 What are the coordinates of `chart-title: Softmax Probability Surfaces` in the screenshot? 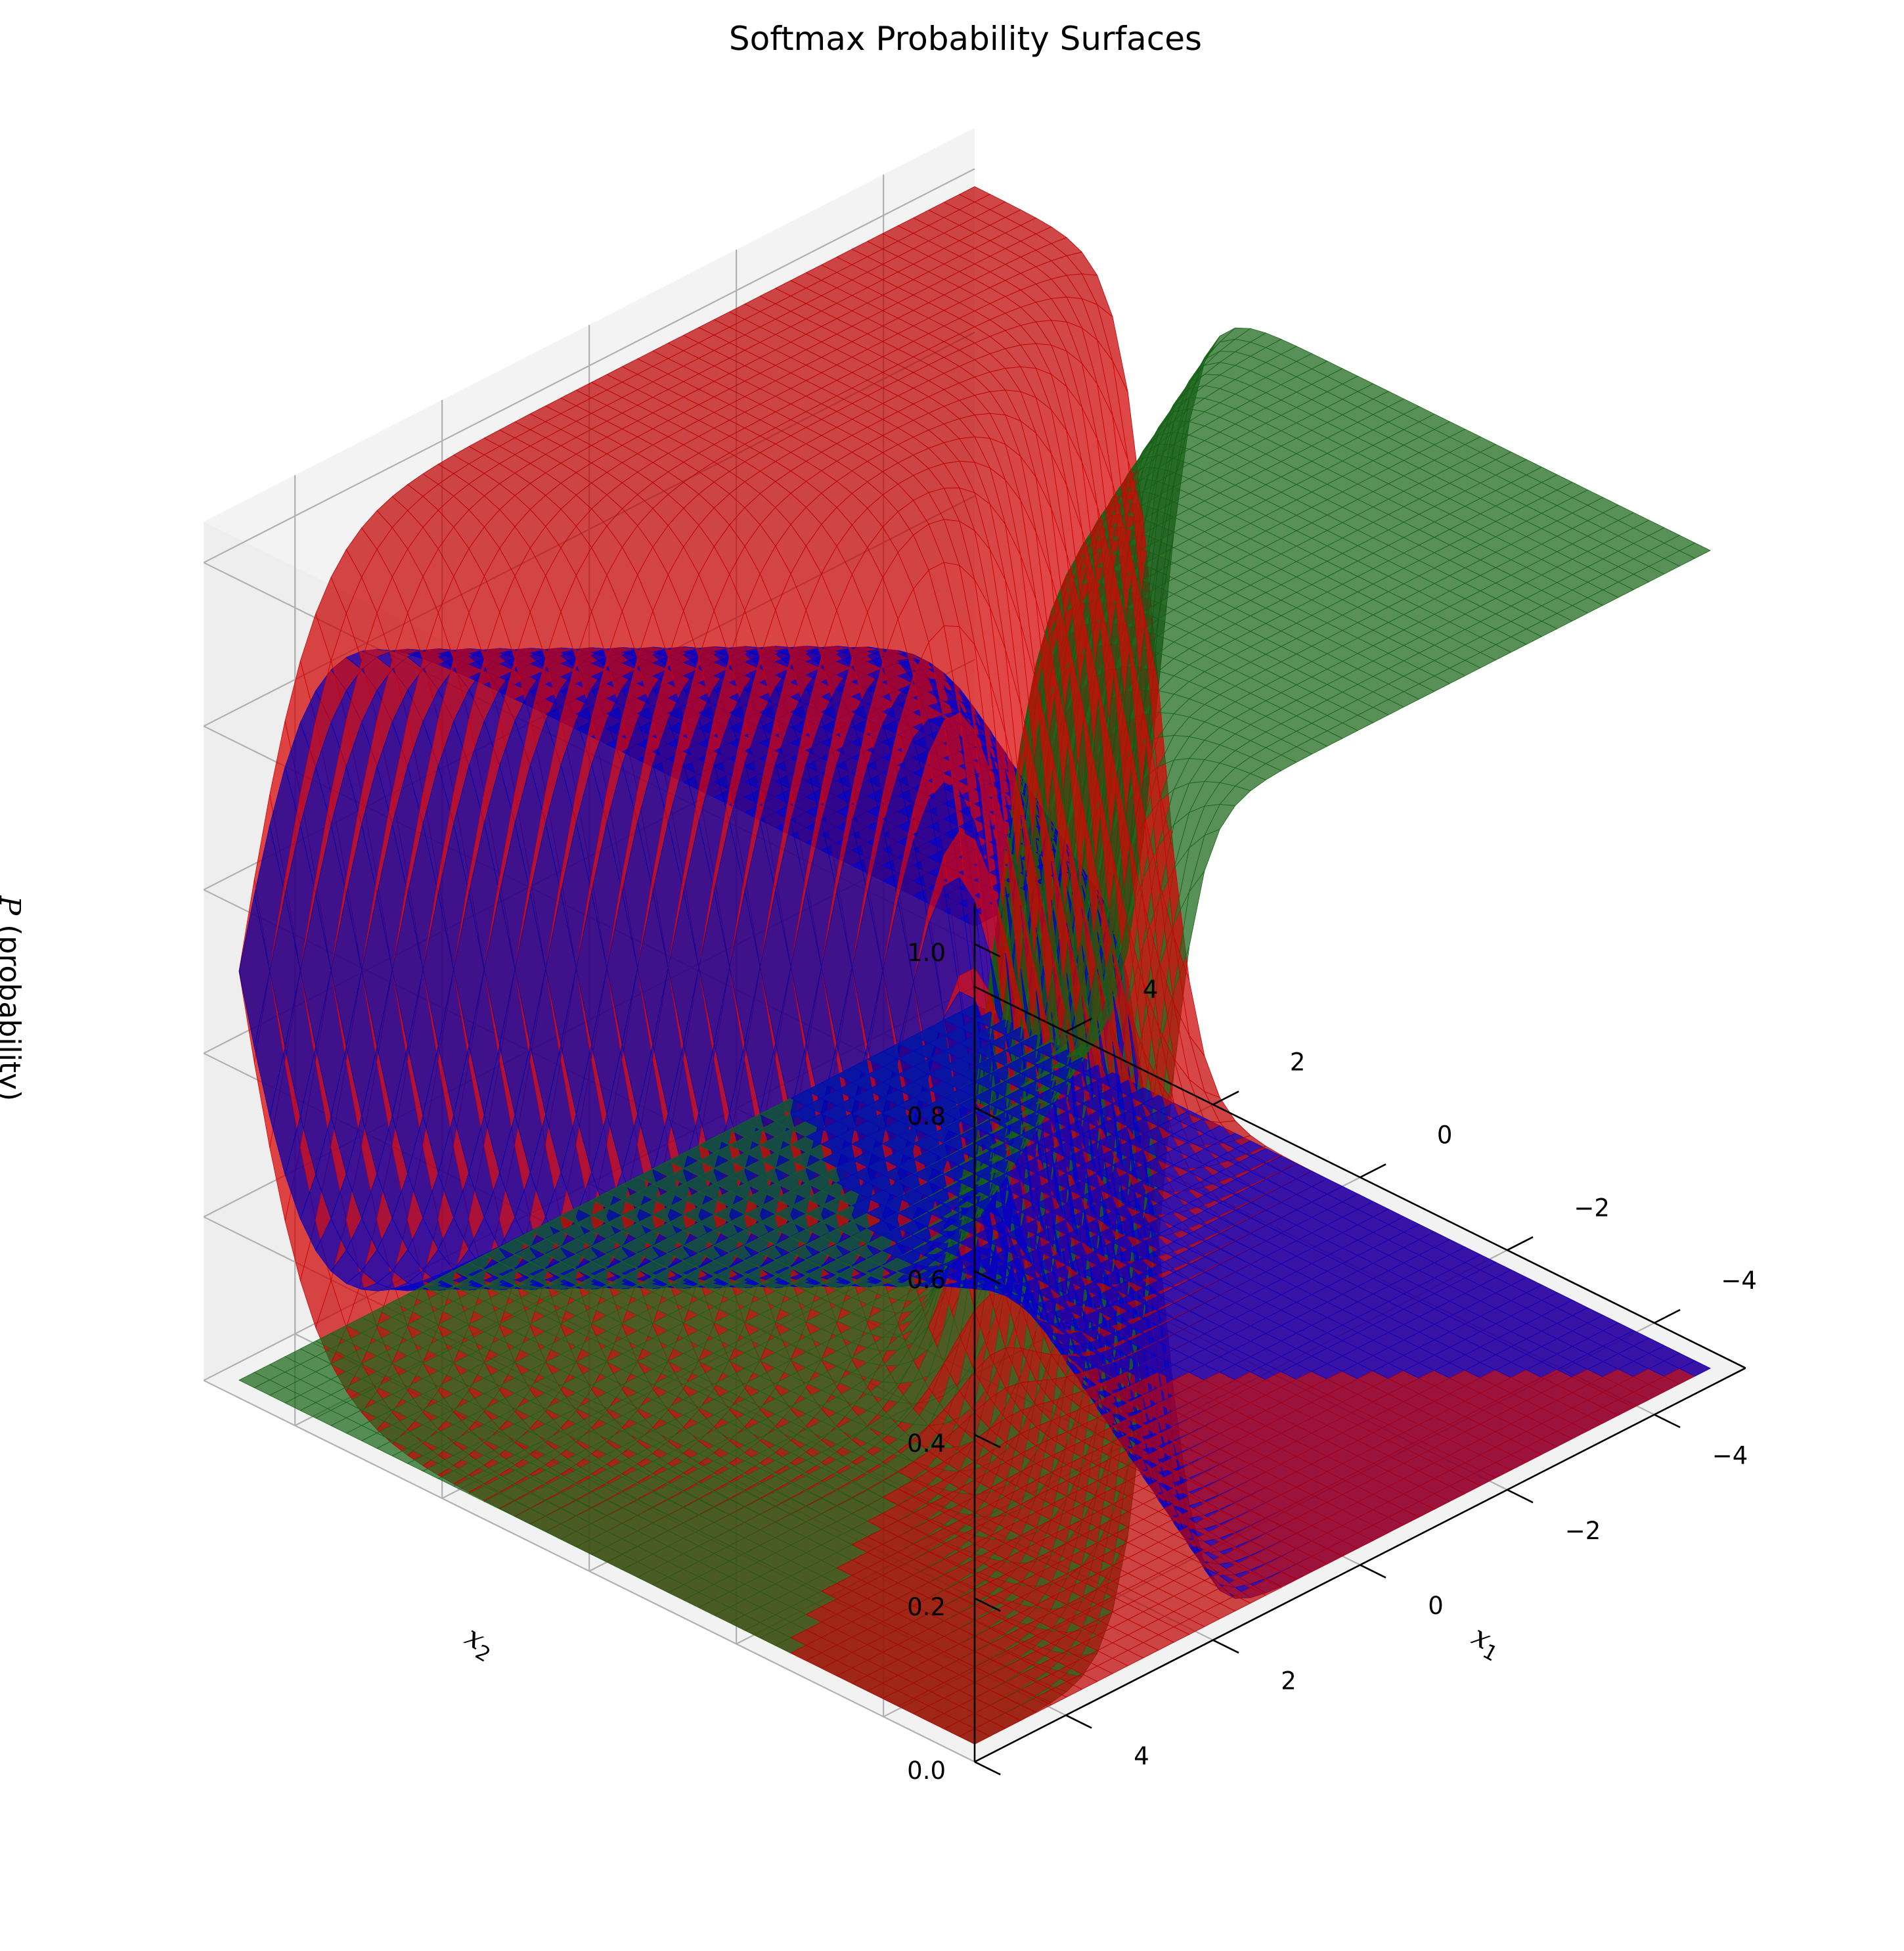 It's located at (965, 39).